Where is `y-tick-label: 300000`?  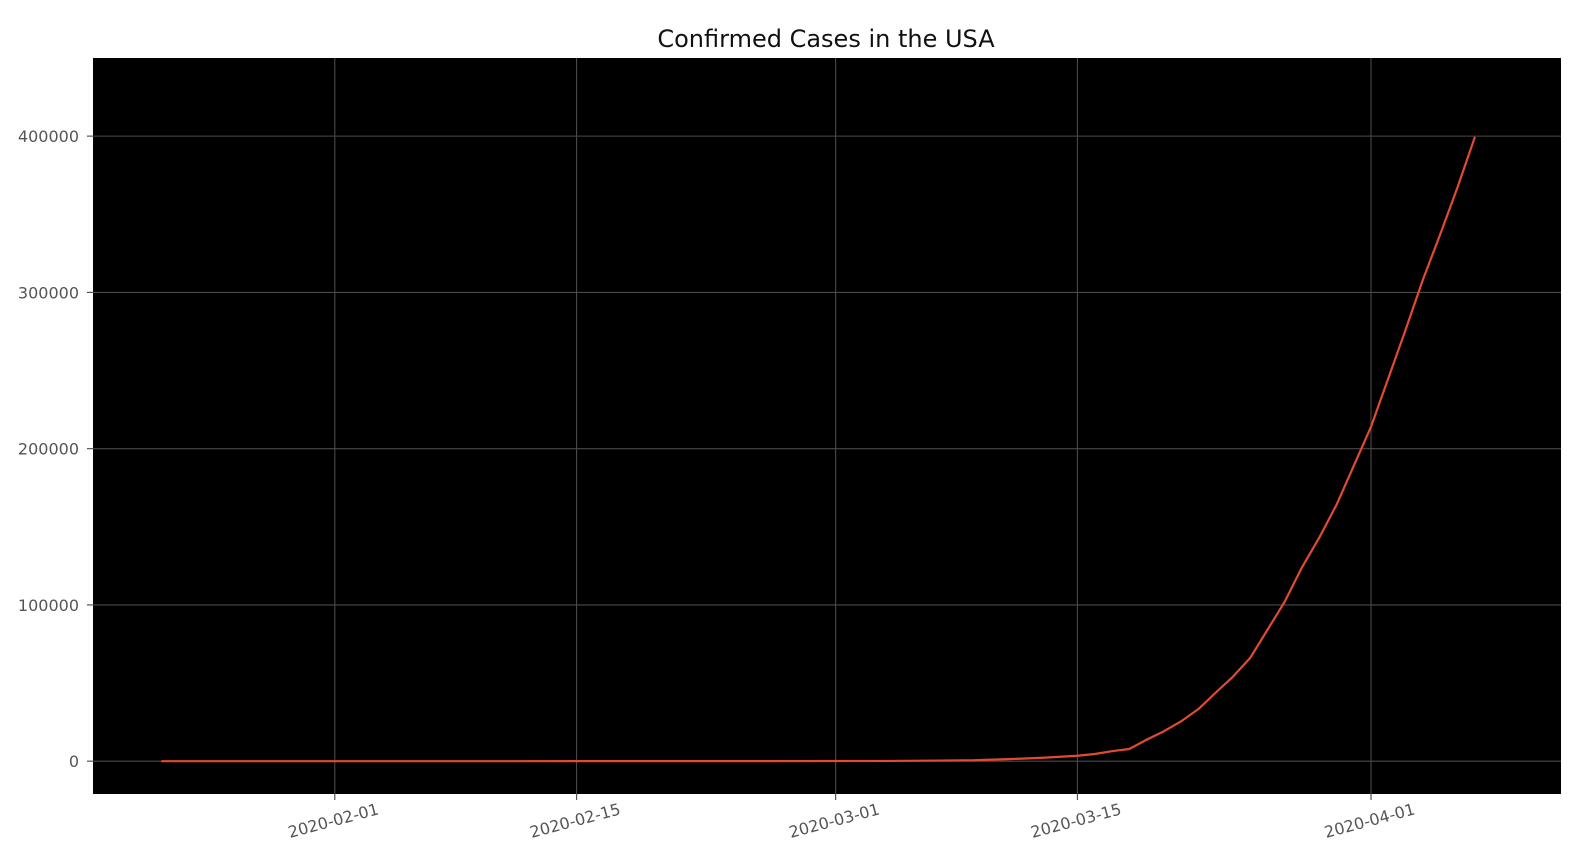
y-tick-label: 300000 is located at coordinates (48, 292).